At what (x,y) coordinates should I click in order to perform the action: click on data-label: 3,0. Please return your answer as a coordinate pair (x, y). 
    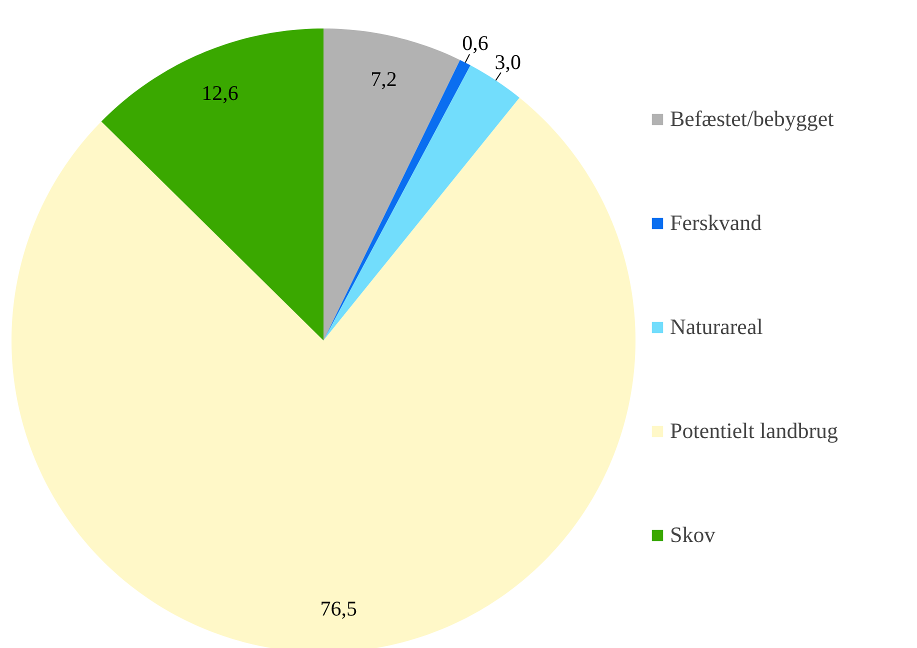
    Looking at the image, I should click on (507, 62).